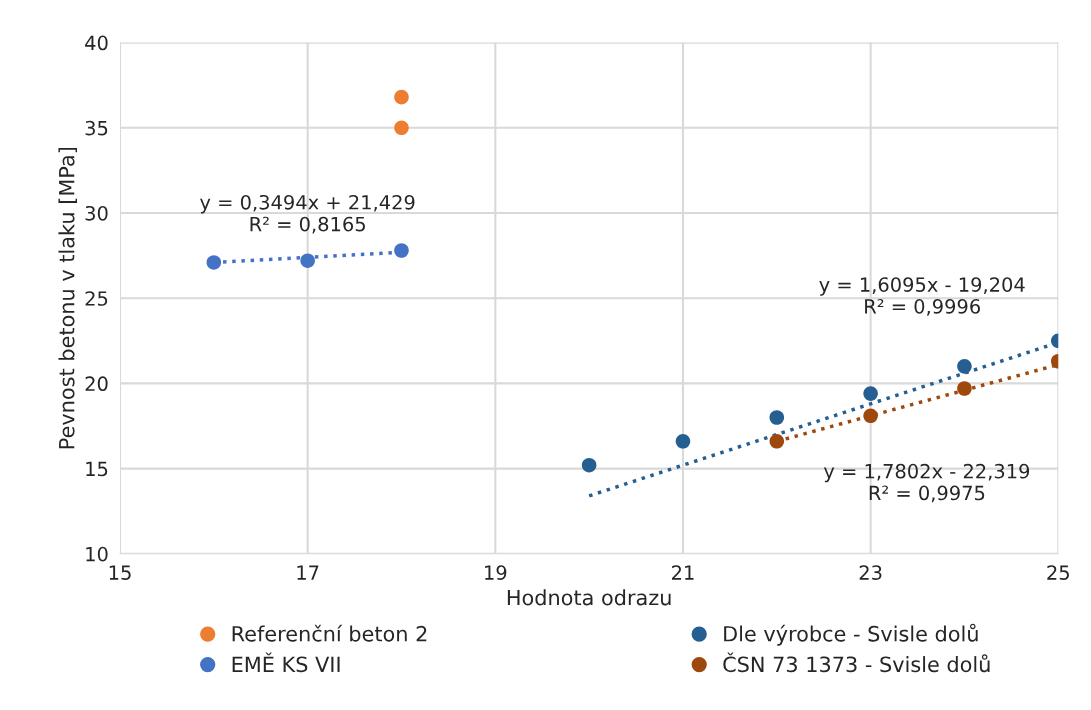 The width and height of the screenshot is (1091, 710). I want to click on annotation: y = 0,3494x + 21,429 R² = 0,8165, so click(307, 214).